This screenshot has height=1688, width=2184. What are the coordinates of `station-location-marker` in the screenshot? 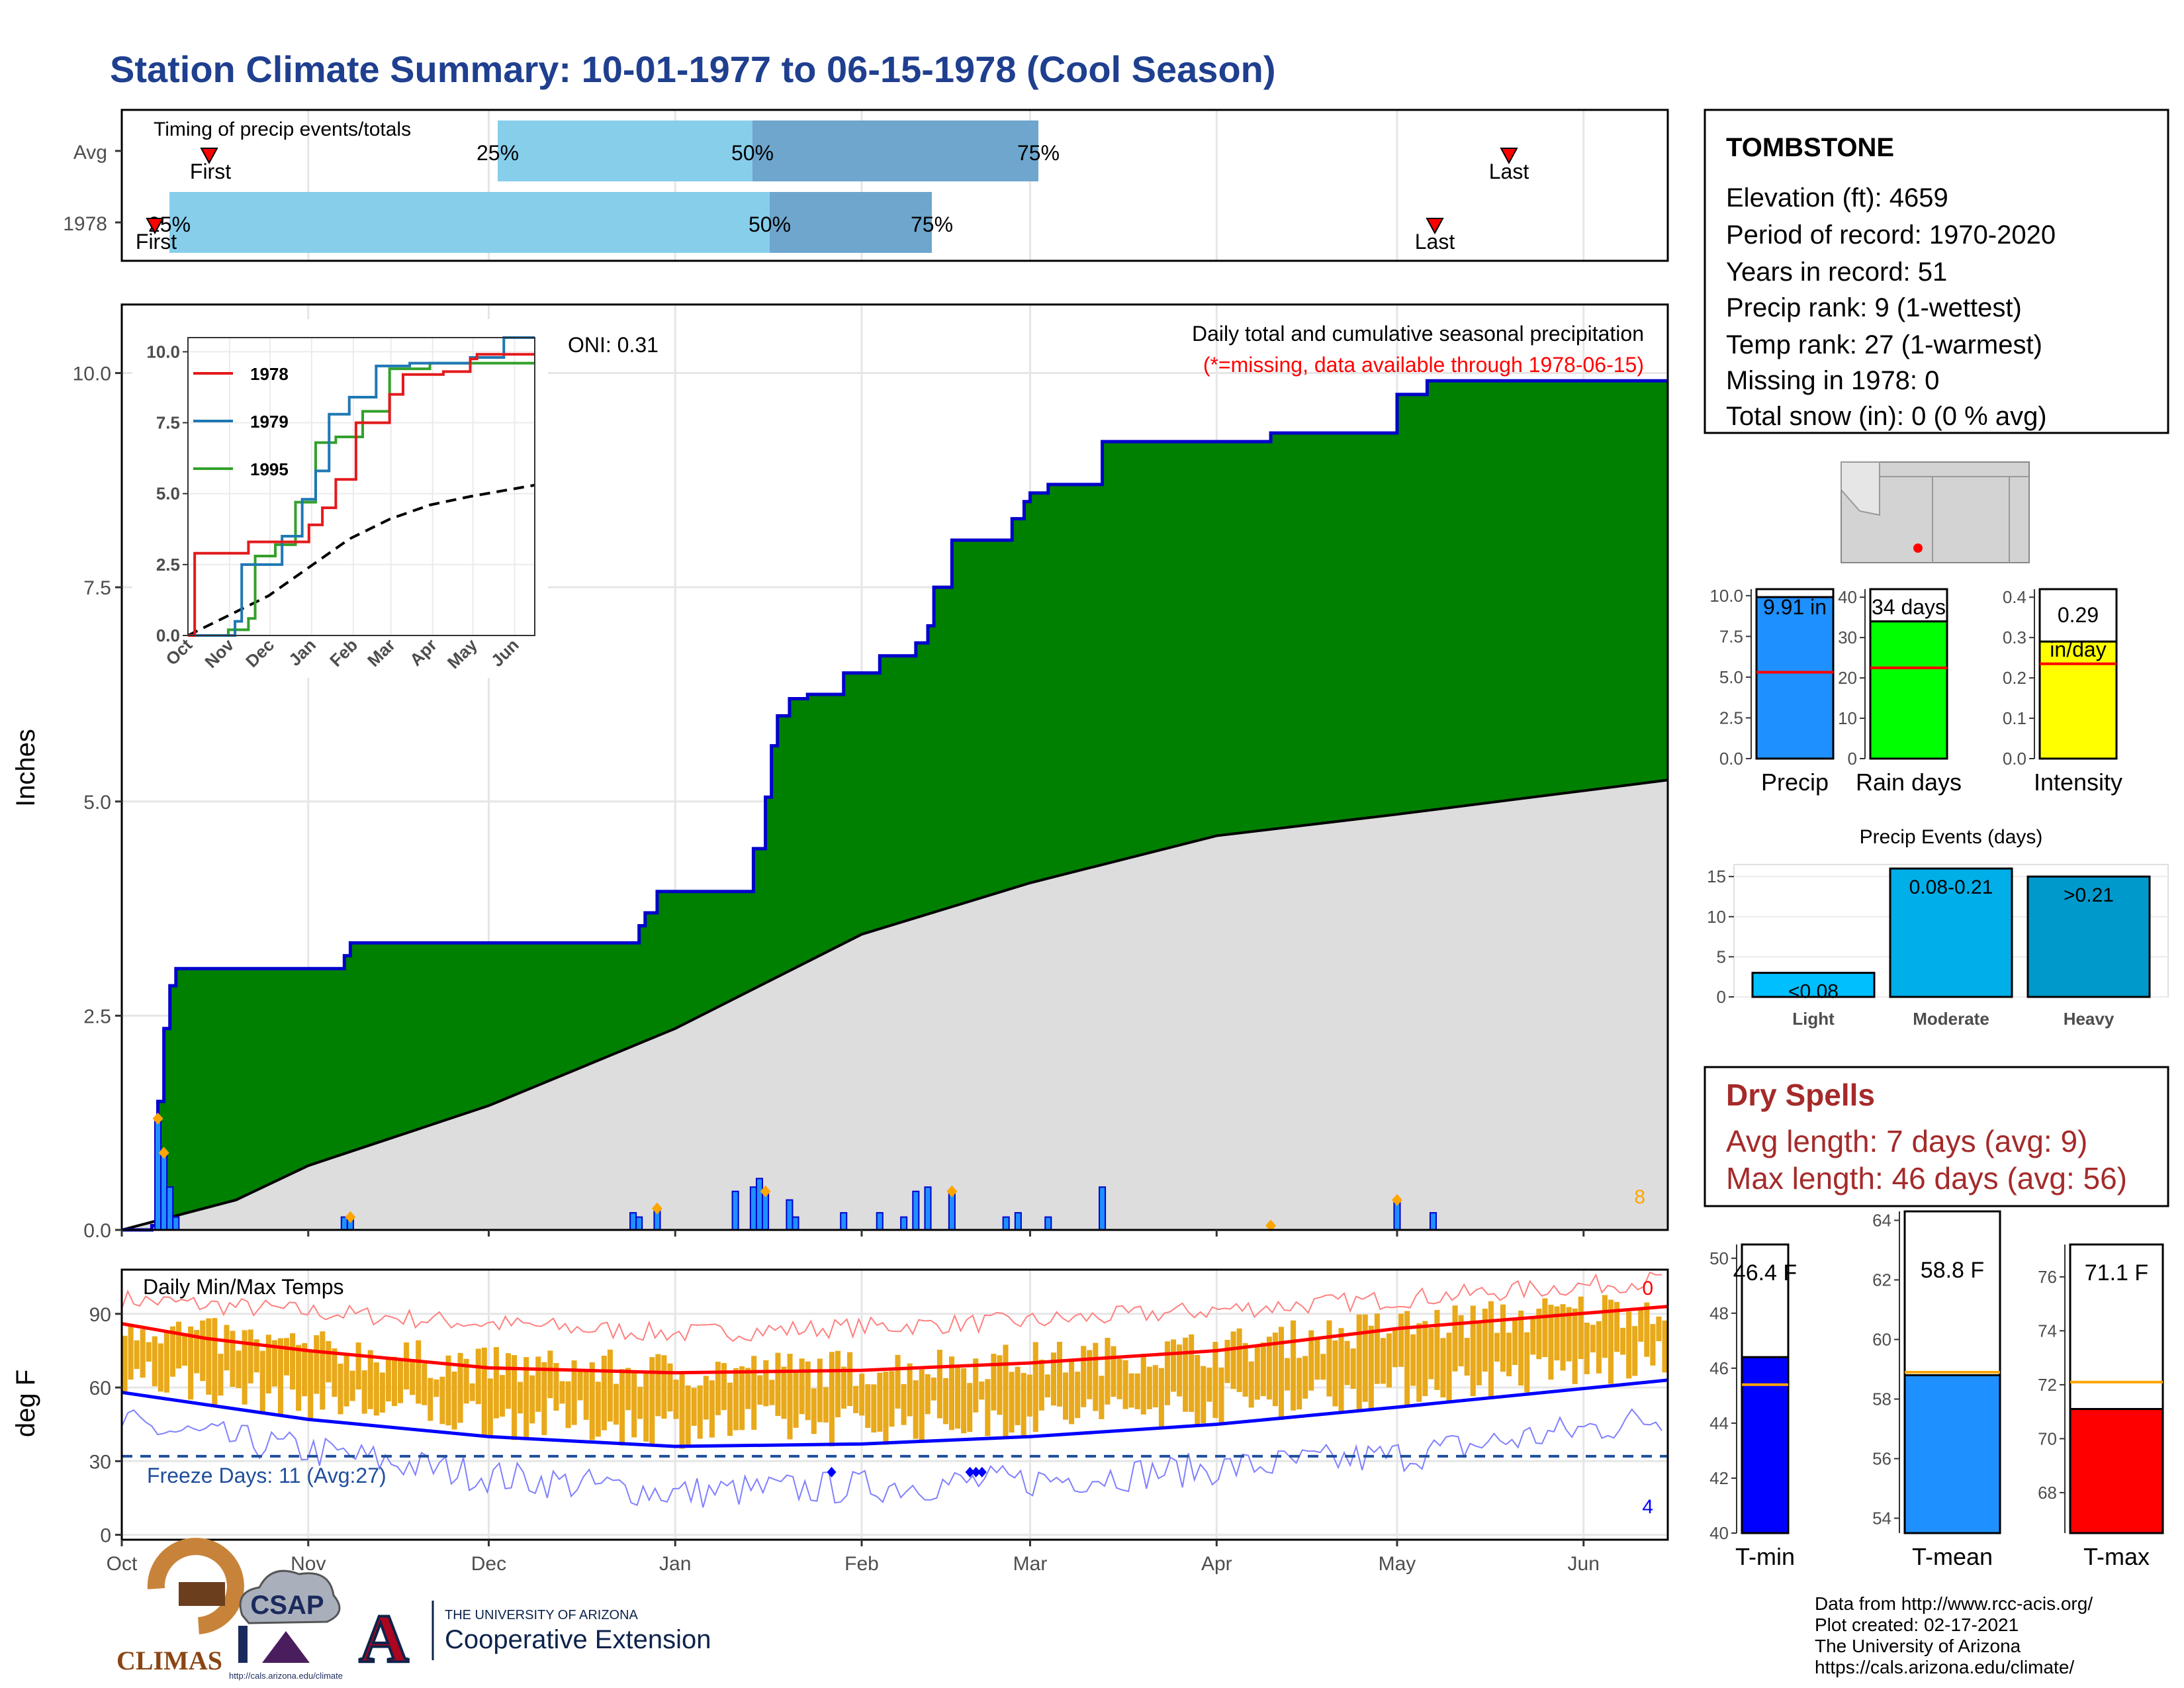 It's located at (1918, 548).